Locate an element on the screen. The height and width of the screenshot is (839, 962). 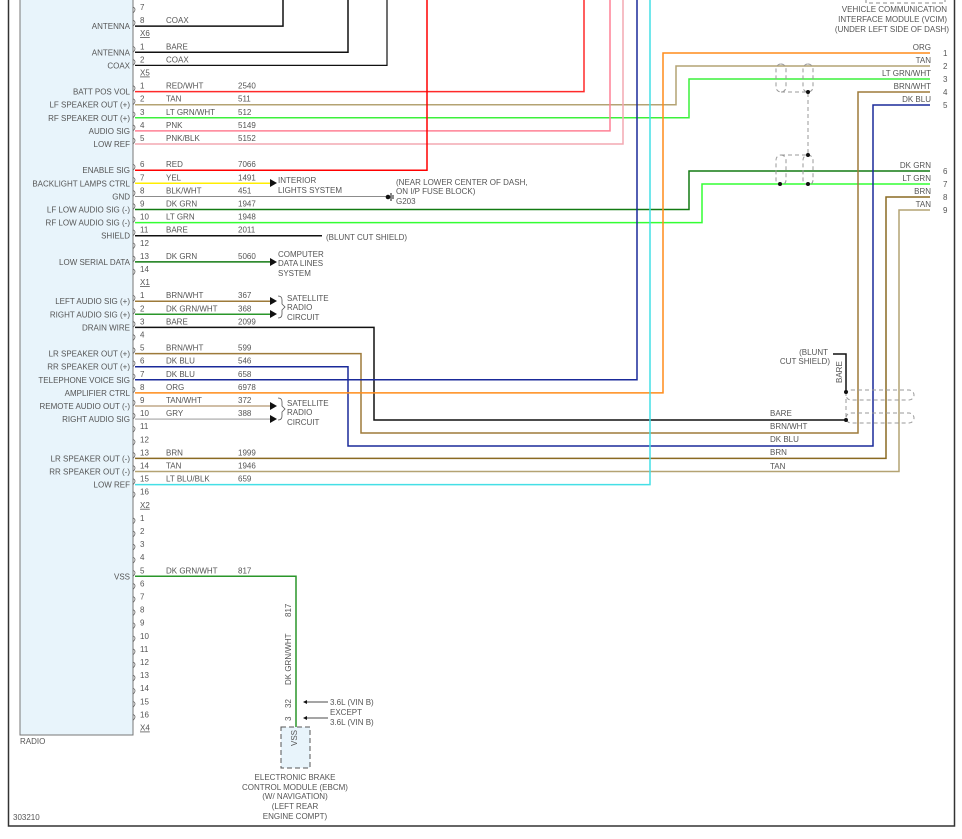
connector-label: X4 is located at coordinates (145, 728).